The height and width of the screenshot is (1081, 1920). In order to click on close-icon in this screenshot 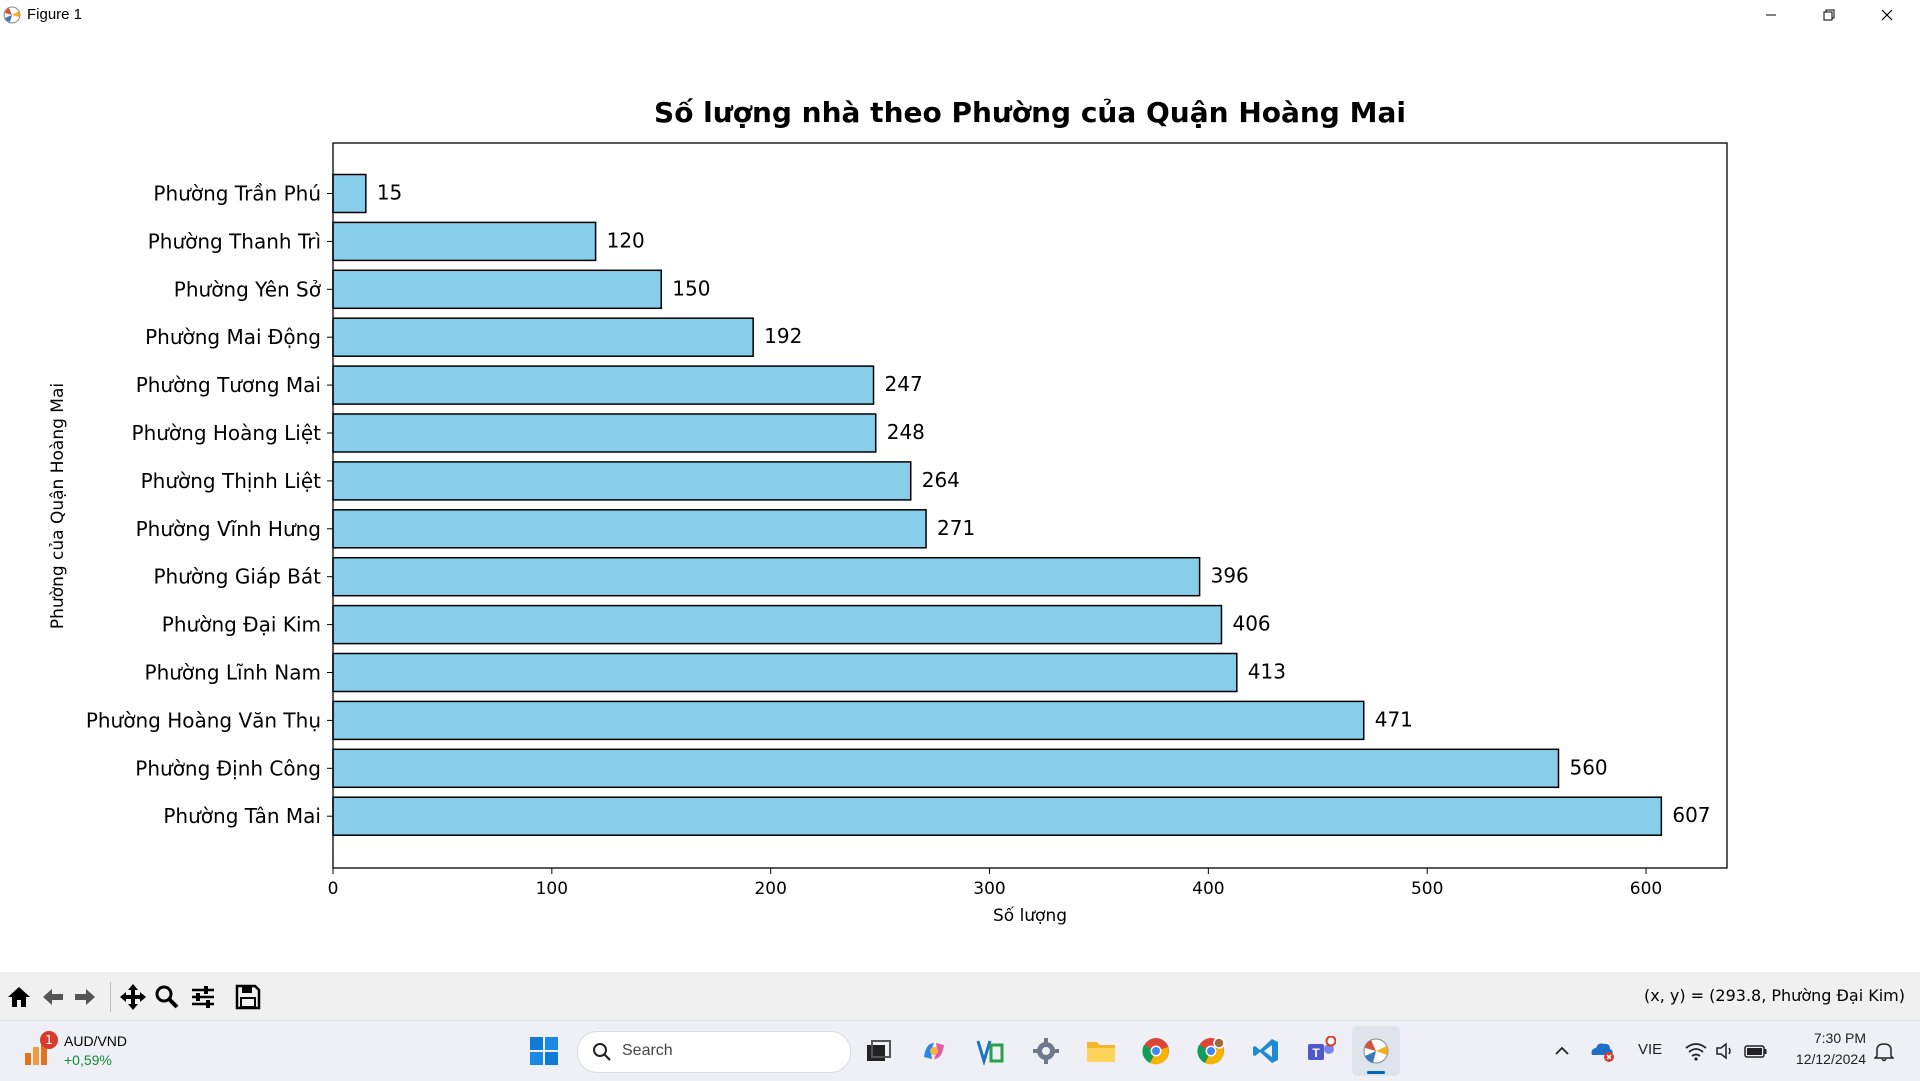, I will do `click(1887, 15)`.